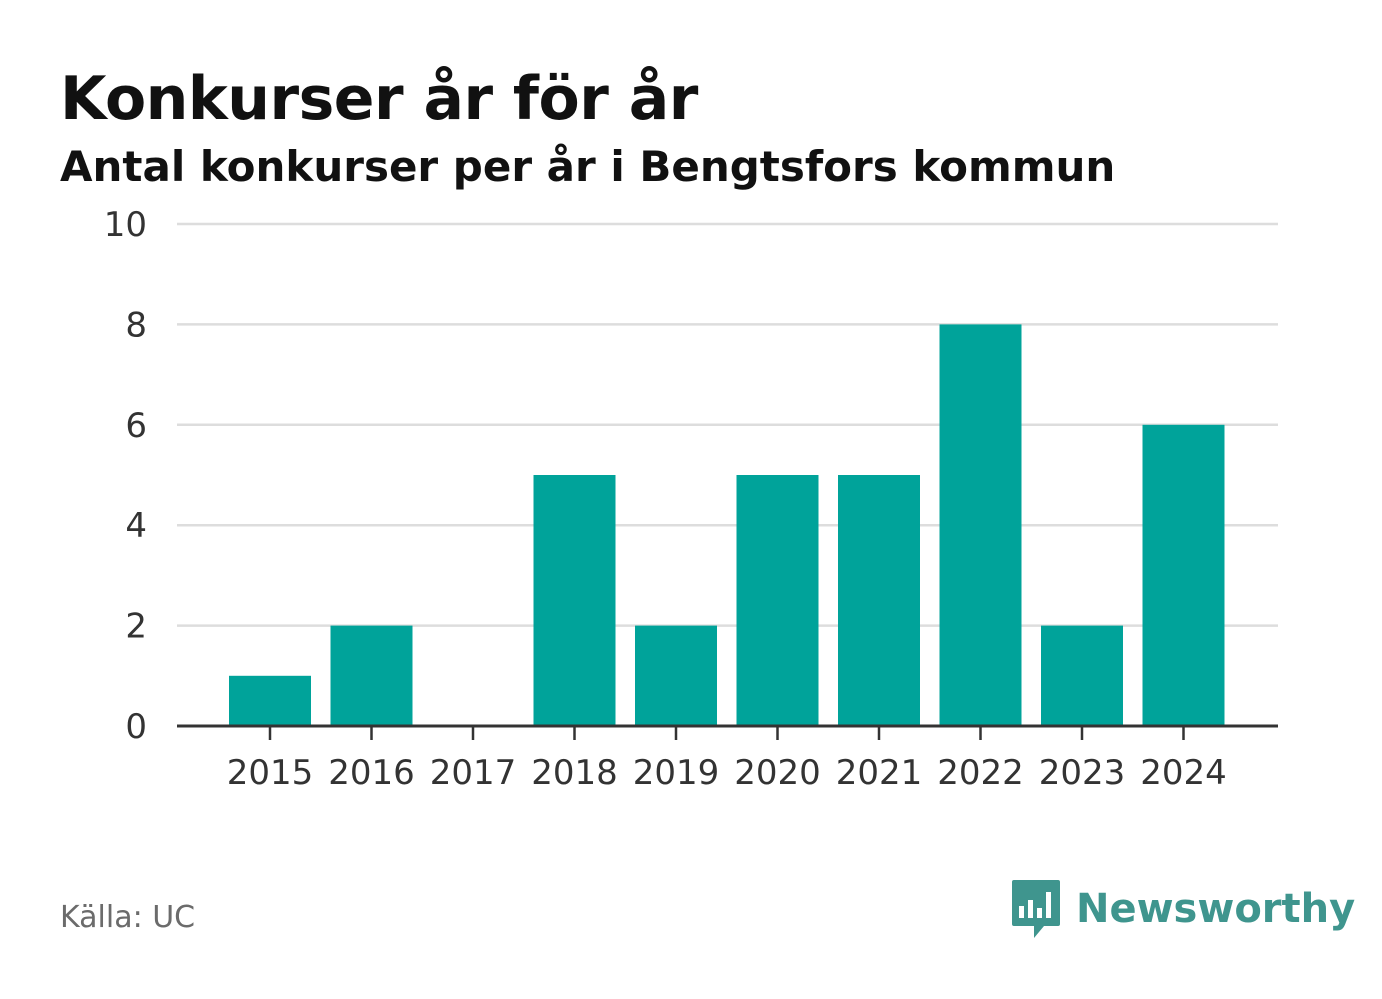 This screenshot has width=1382, height=999. What do you see at coordinates (1082, 773) in the screenshot?
I see `x-tick-label: 2023` at bounding box center [1082, 773].